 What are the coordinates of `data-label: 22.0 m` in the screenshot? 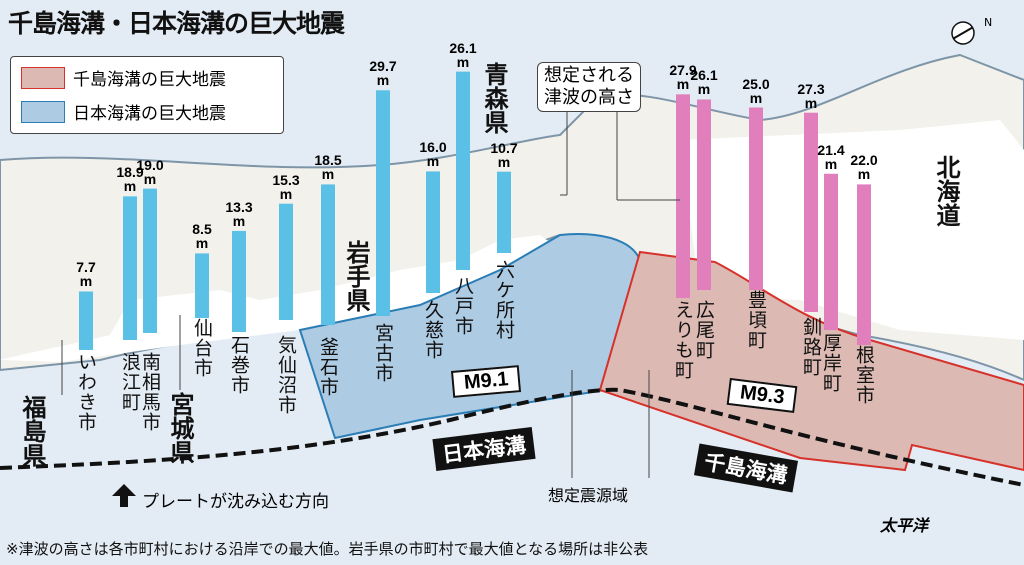 It's located at (863, 167).